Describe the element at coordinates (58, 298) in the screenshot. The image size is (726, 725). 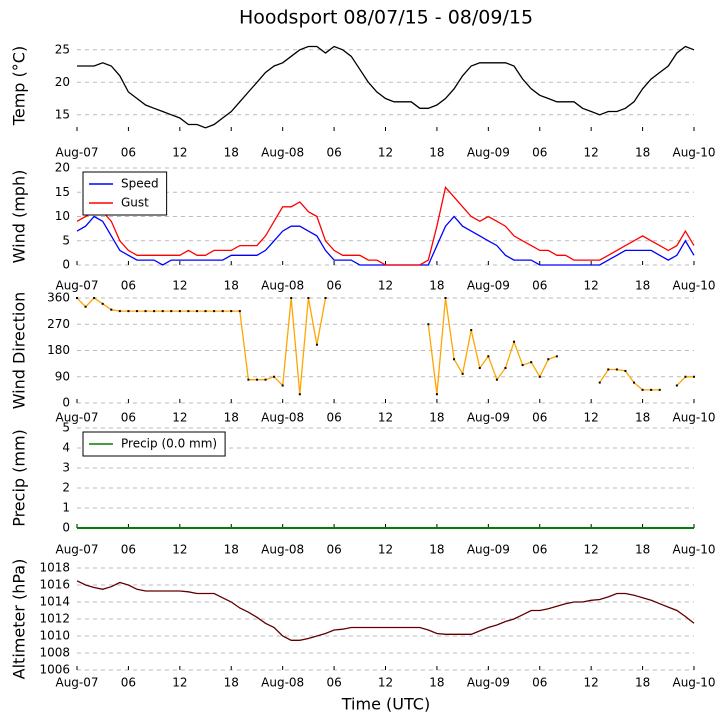
I see `y-tick-label: 360` at that location.